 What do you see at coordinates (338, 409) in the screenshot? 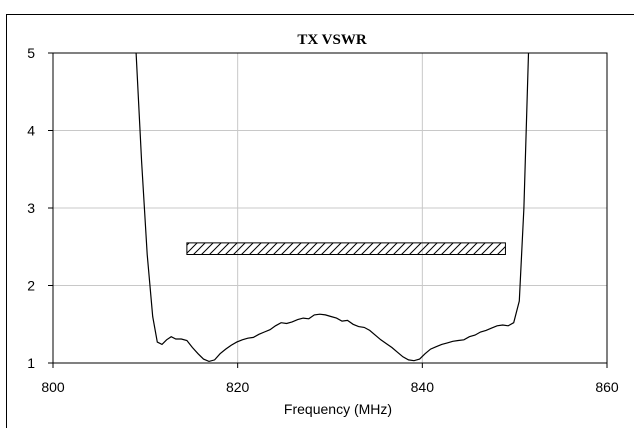
I see `x-axis-label: Frequency (MHz)` at bounding box center [338, 409].